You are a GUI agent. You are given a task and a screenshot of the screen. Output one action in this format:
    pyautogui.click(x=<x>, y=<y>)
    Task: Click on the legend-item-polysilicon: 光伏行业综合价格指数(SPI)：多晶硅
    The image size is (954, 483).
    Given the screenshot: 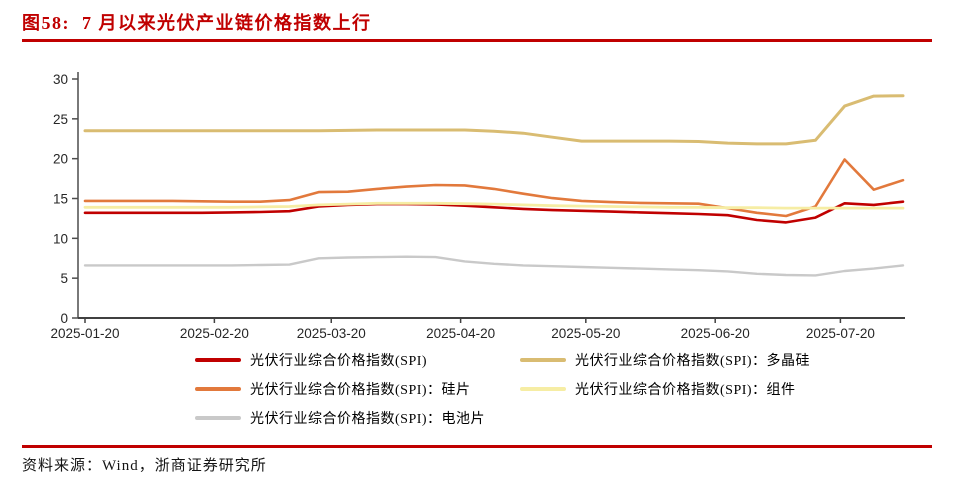 What is the action you would take?
    pyautogui.click(x=665, y=360)
    